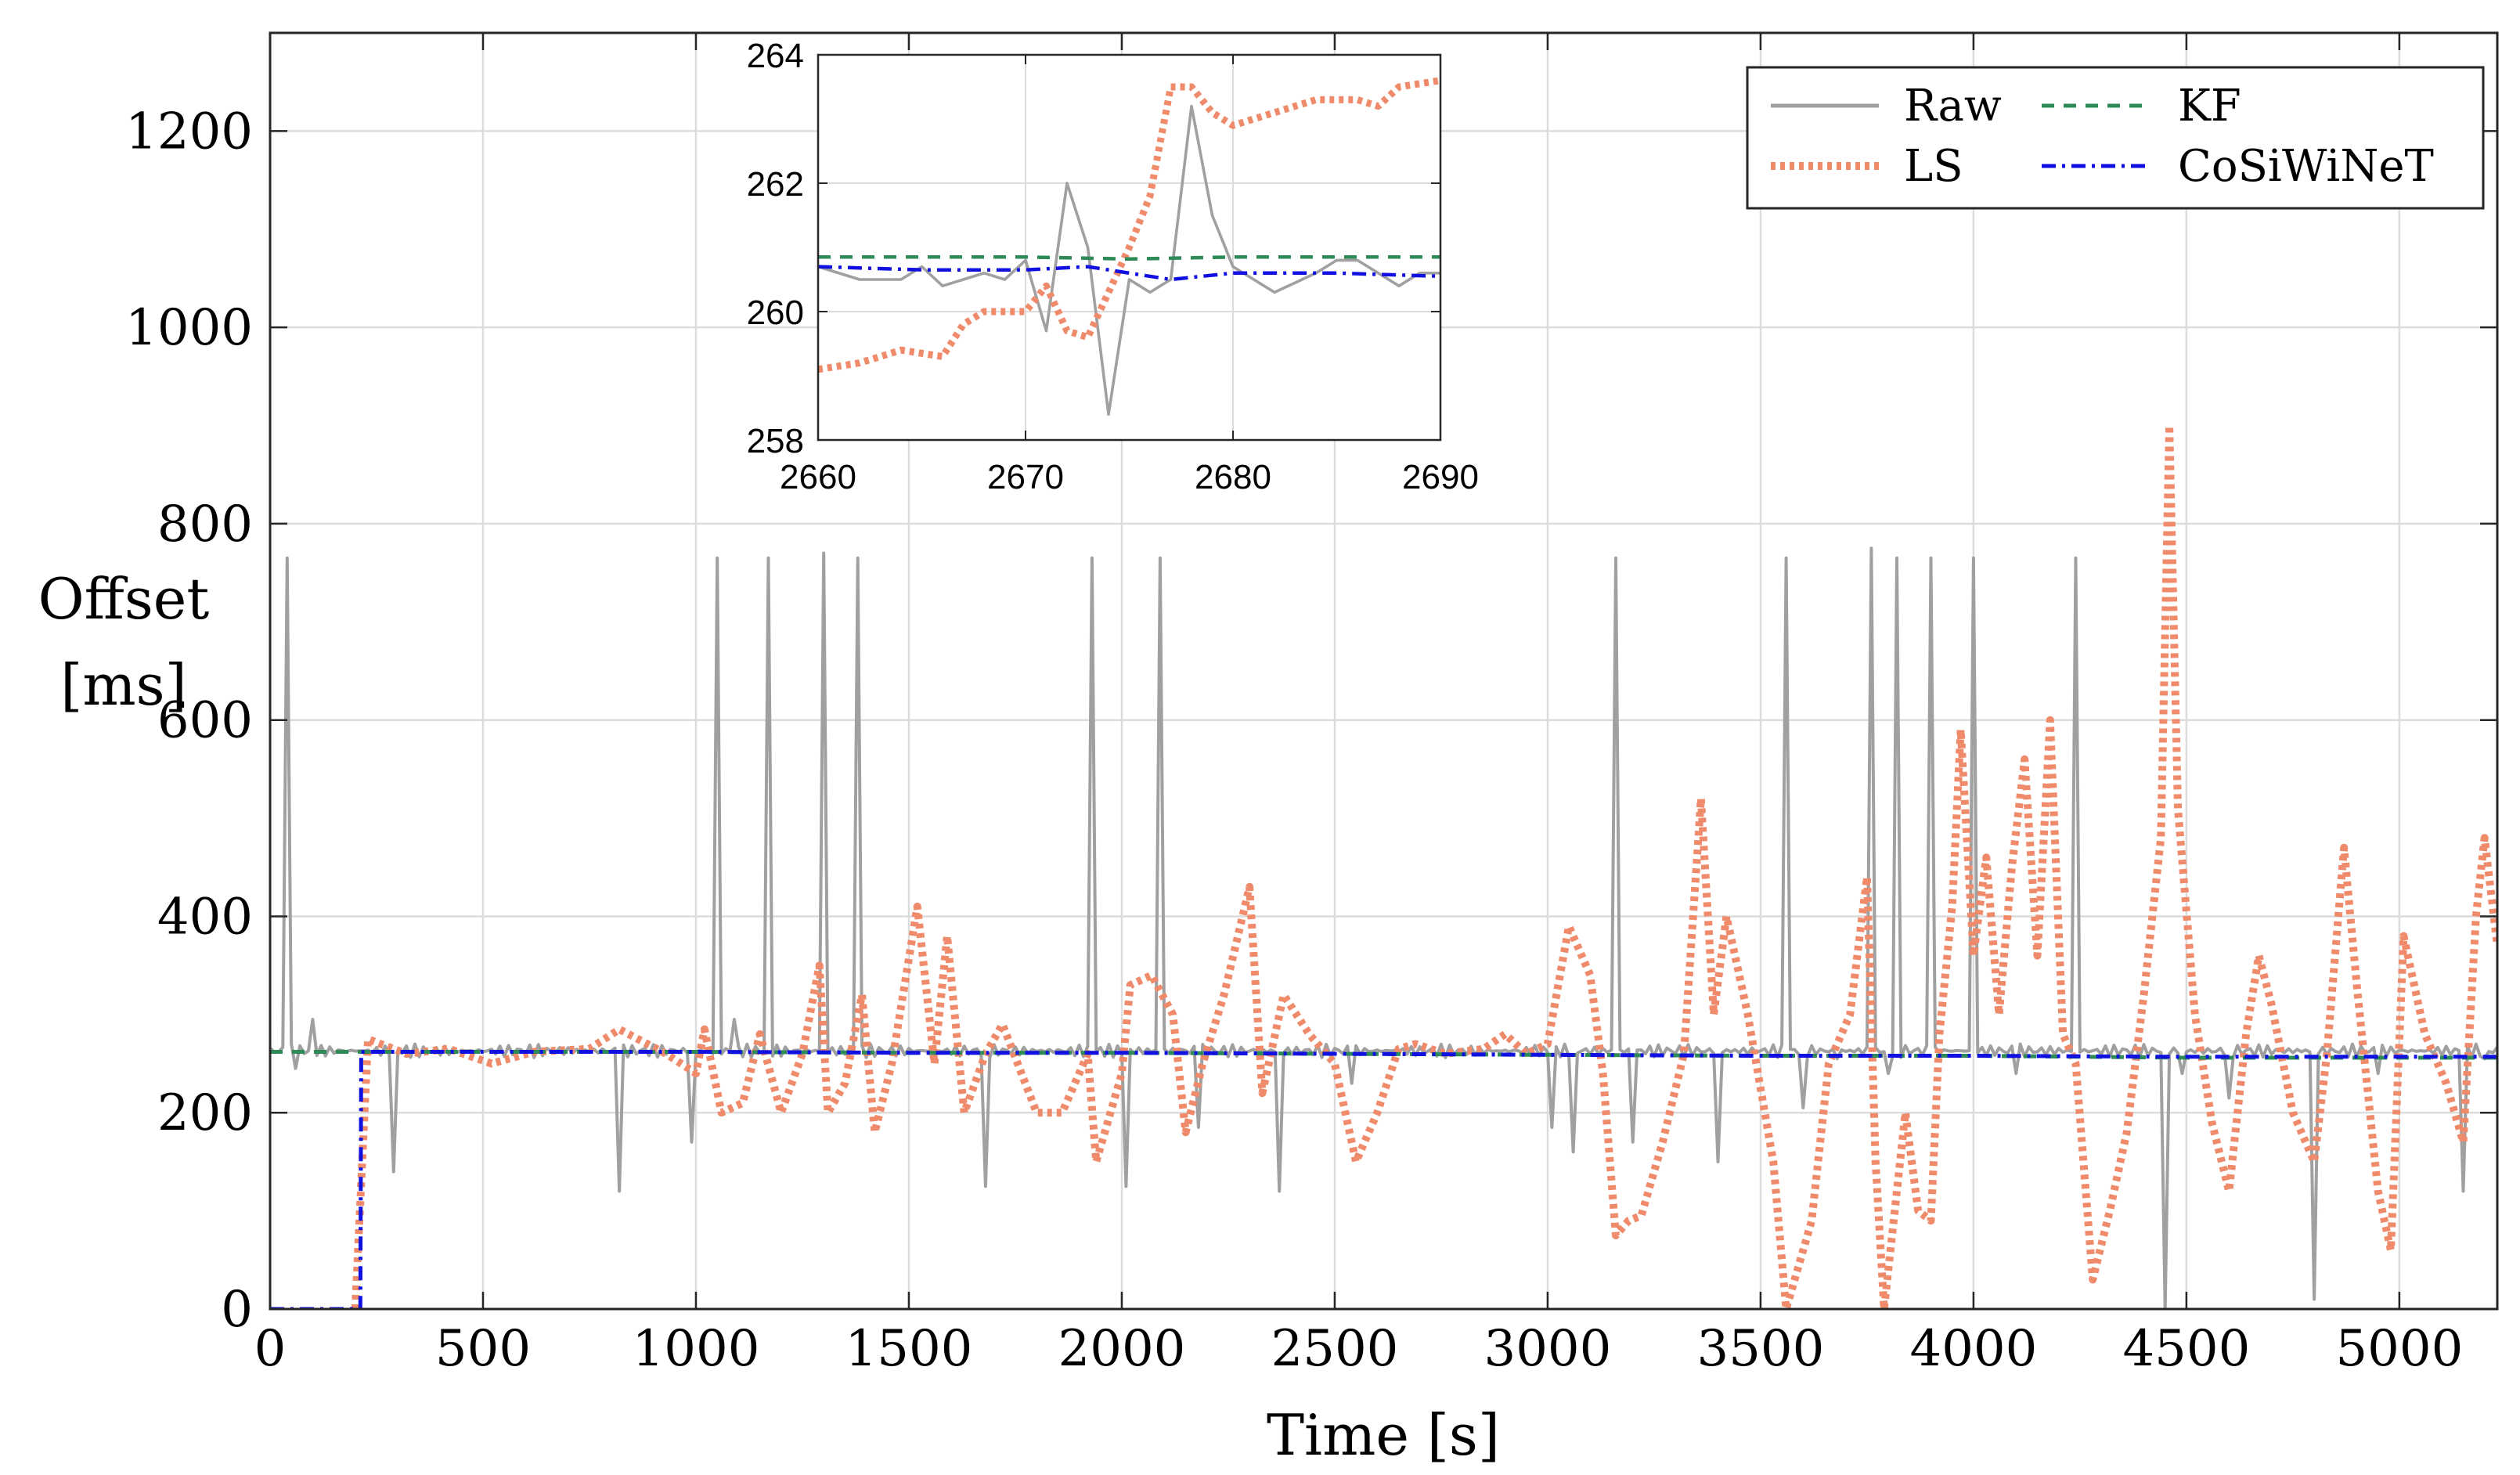 Image resolution: width=2520 pixels, height=1475 pixels. I want to click on main-y-tick-label: 400, so click(205, 917).